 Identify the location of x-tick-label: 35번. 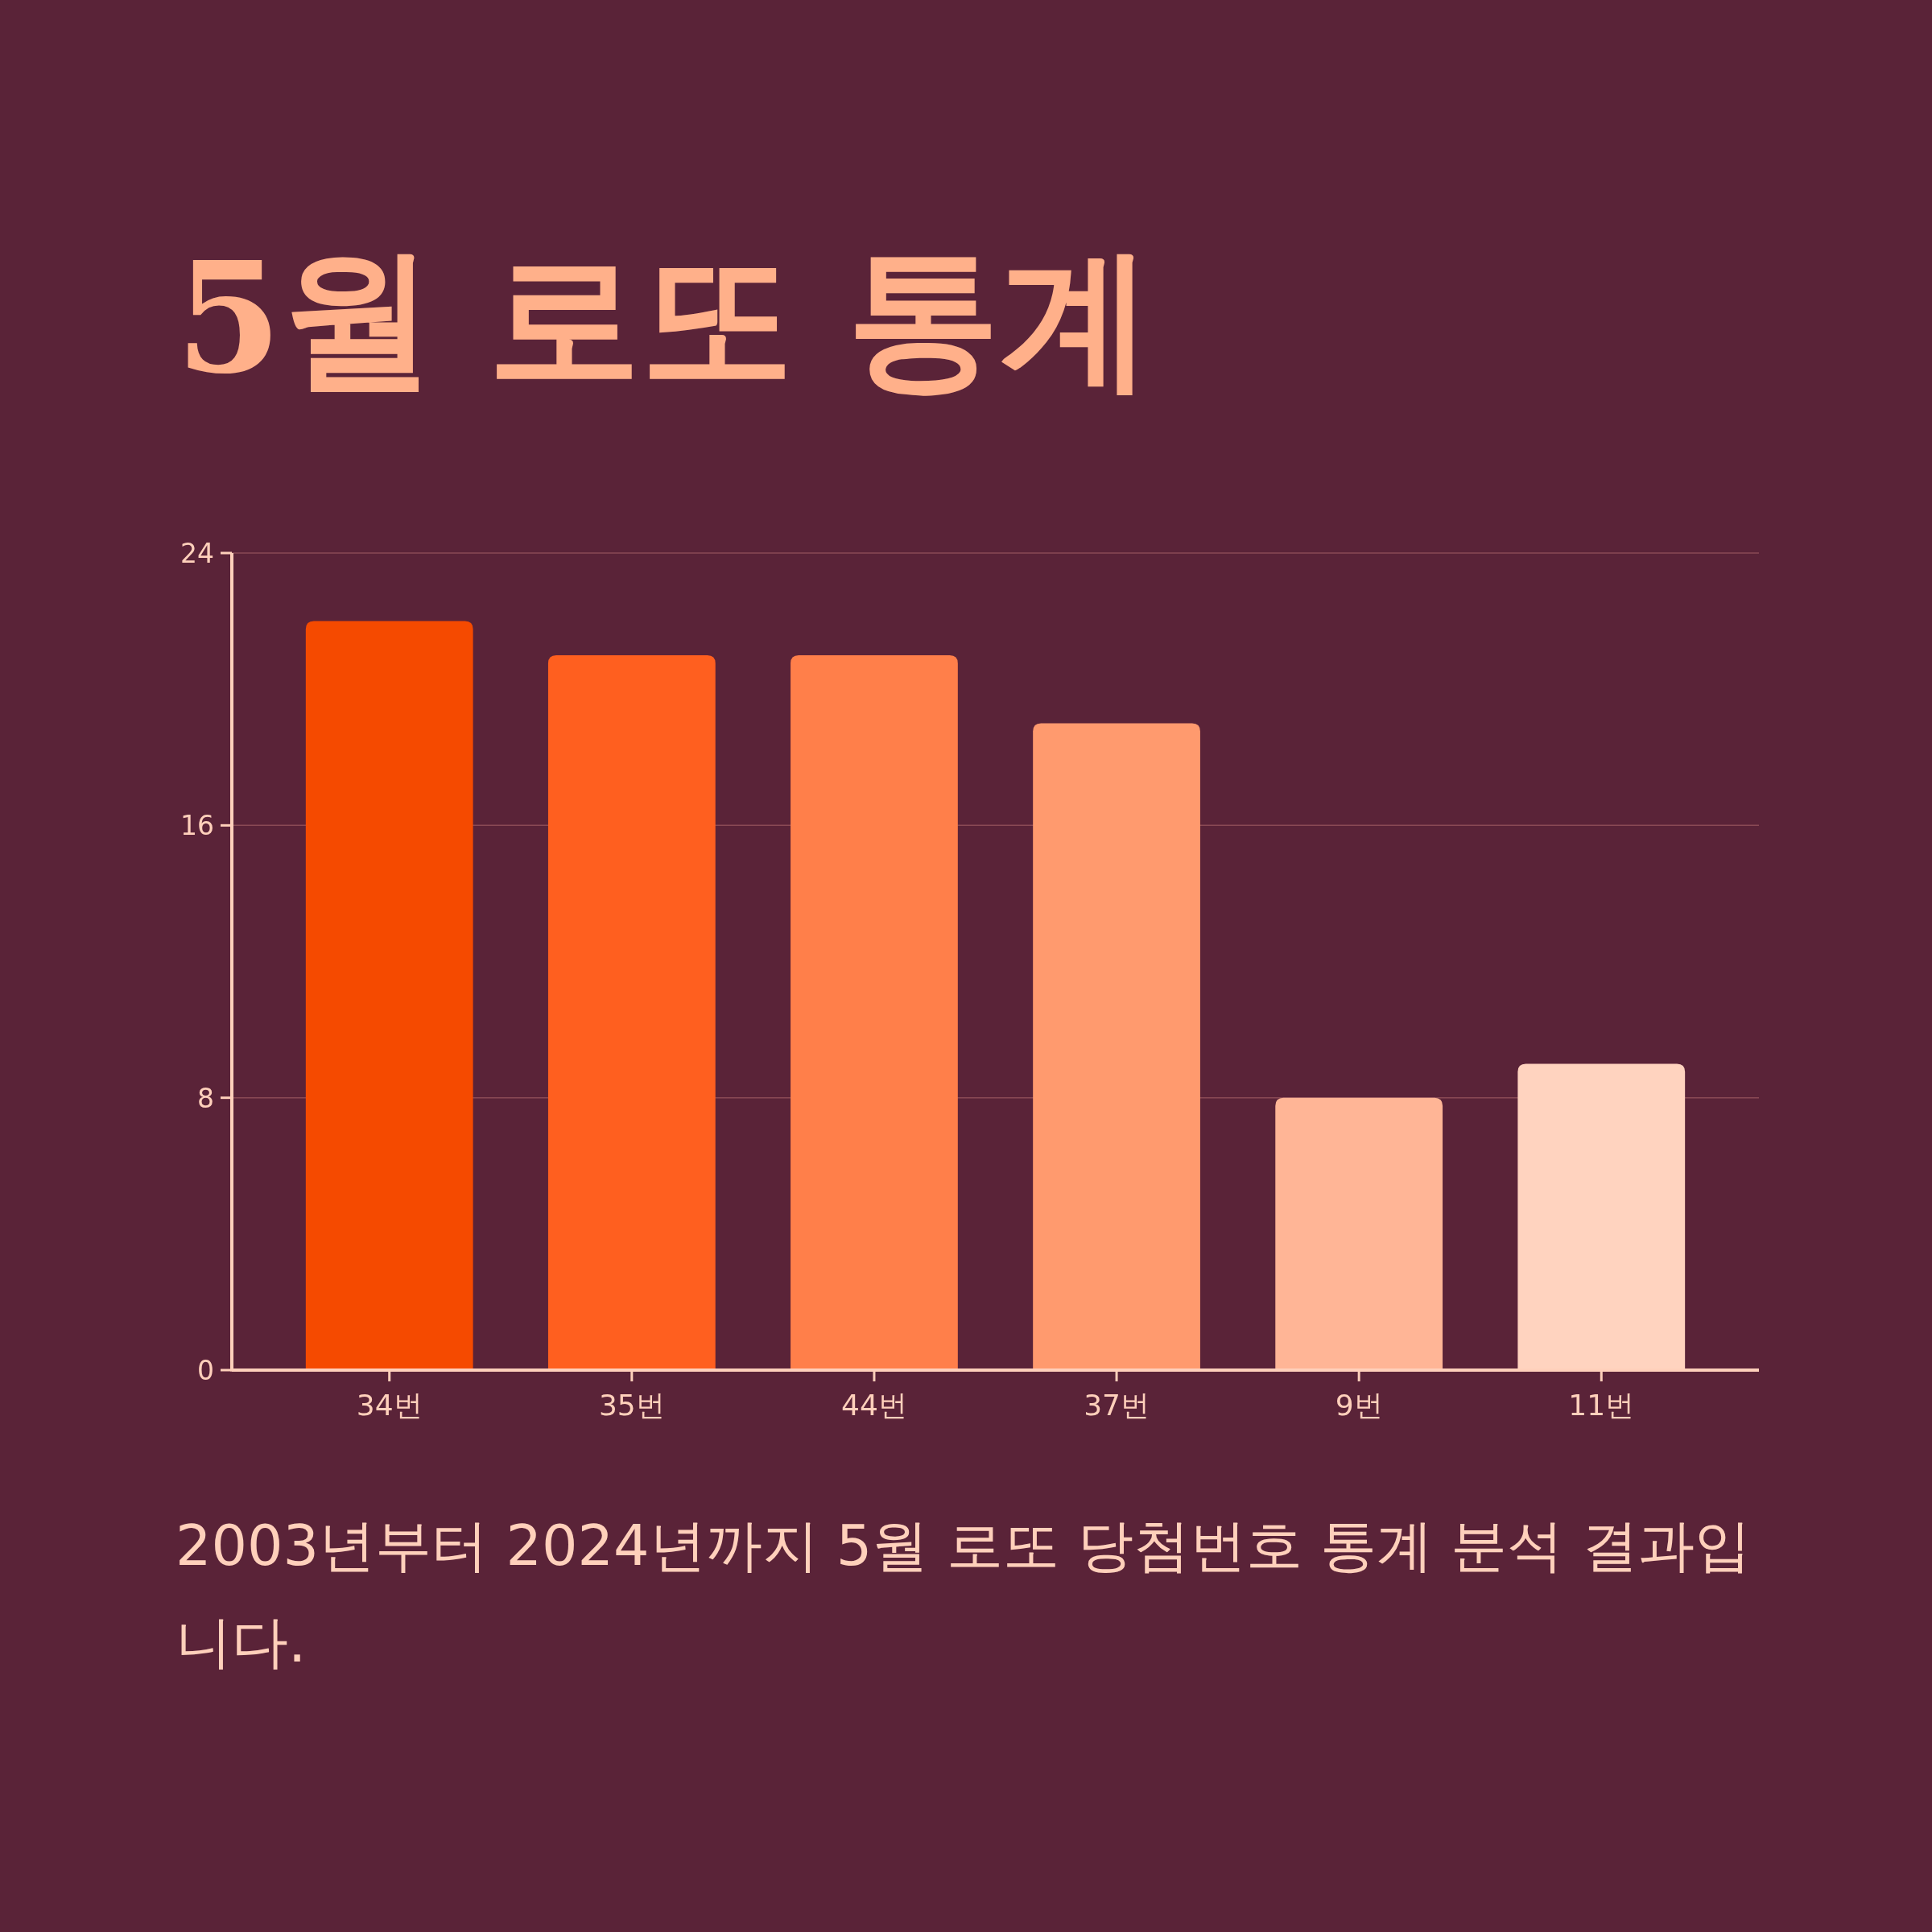
(631, 1405).